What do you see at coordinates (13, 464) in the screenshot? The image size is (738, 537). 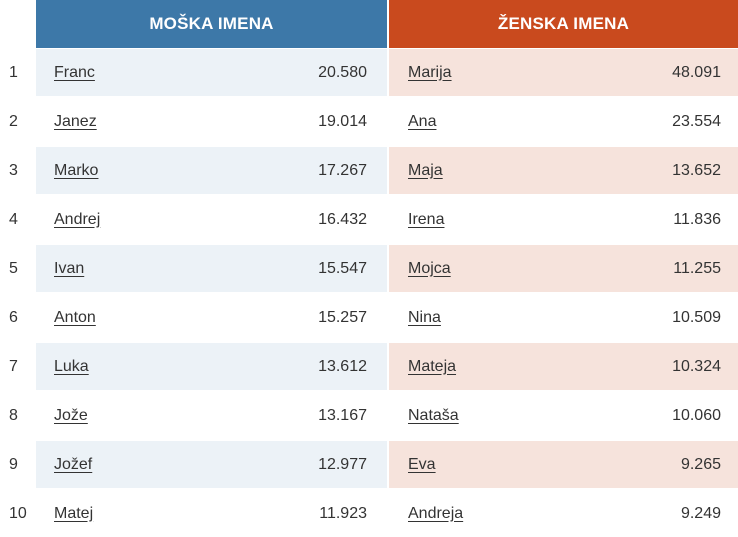 I see `rank-number: 9` at bounding box center [13, 464].